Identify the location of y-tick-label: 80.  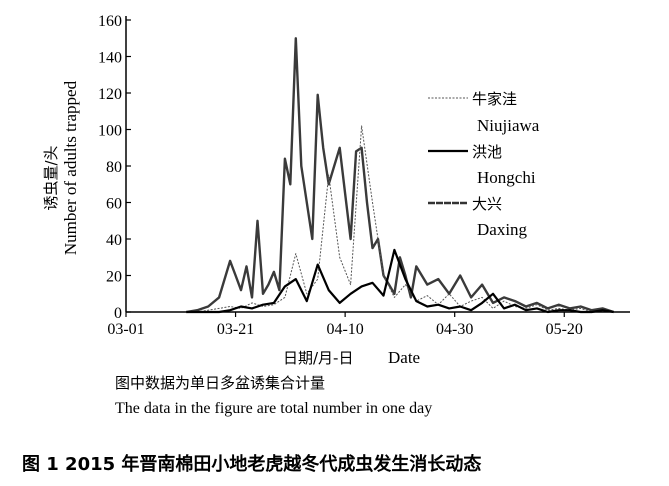
(114, 167).